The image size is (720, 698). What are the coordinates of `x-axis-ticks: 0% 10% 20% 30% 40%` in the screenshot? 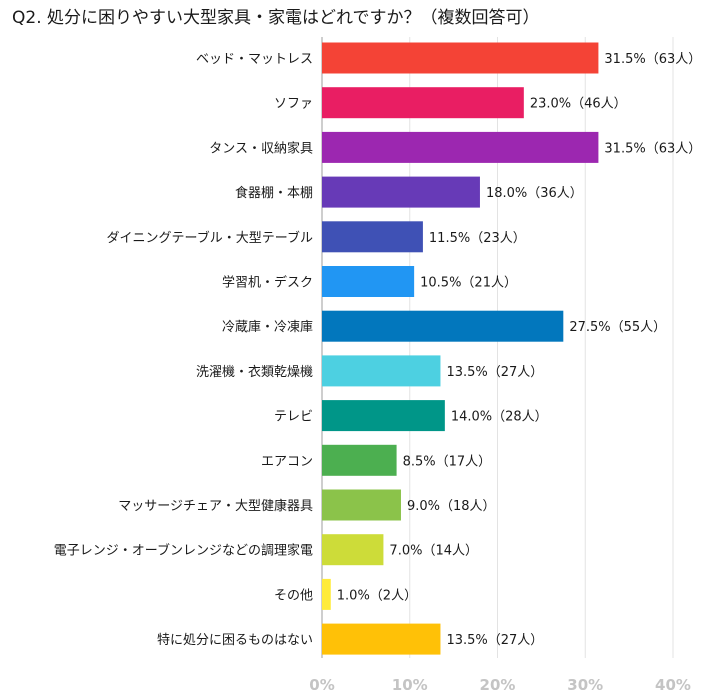 It's located at (500, 685).